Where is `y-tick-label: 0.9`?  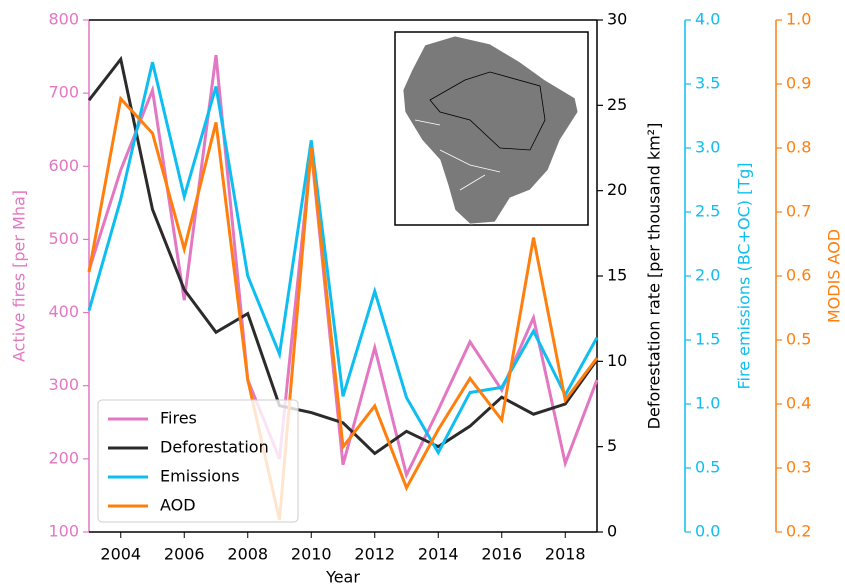 y-tick-label: 0.9 is located at coordinates (798, 83).